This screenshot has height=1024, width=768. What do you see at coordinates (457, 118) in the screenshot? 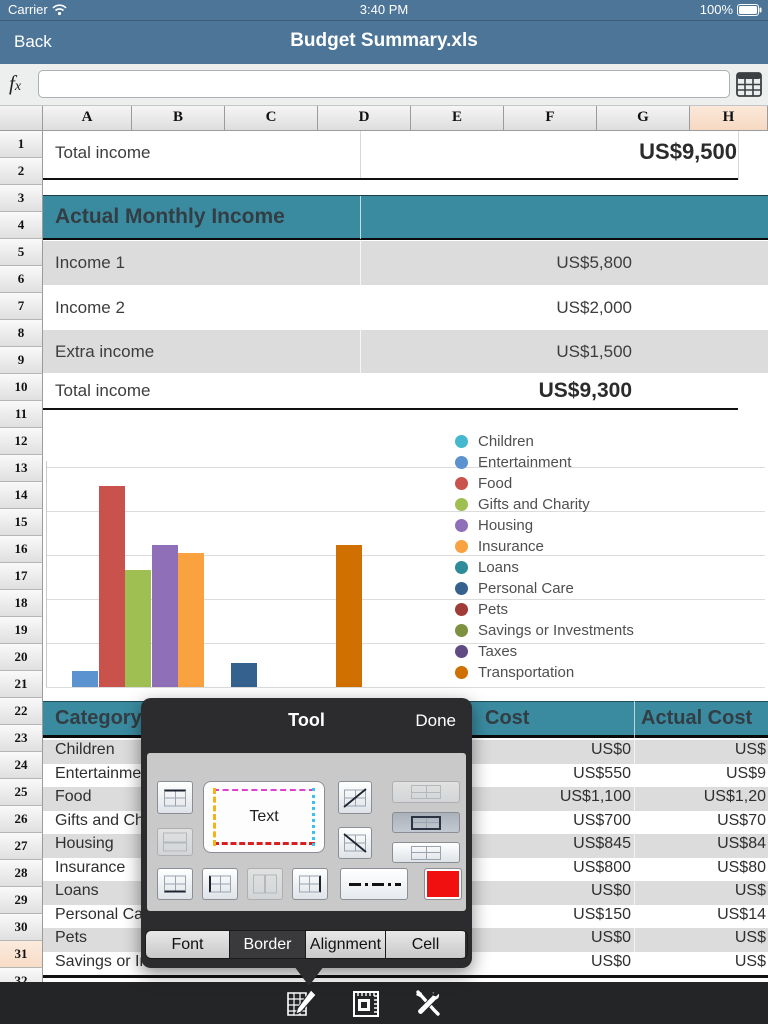
I see `column-header: E` at bounding box center [457, 118].